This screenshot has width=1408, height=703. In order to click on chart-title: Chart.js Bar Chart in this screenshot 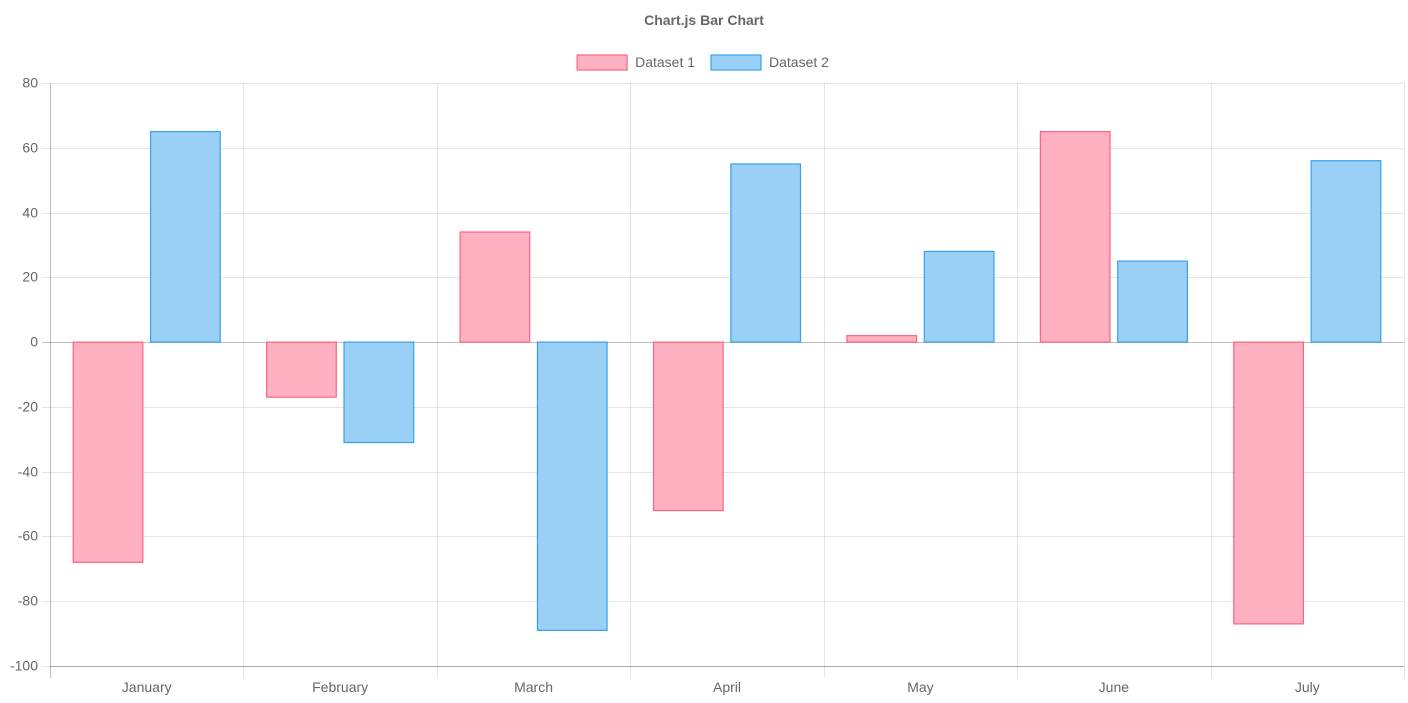, I will do `click(704, 20)`.